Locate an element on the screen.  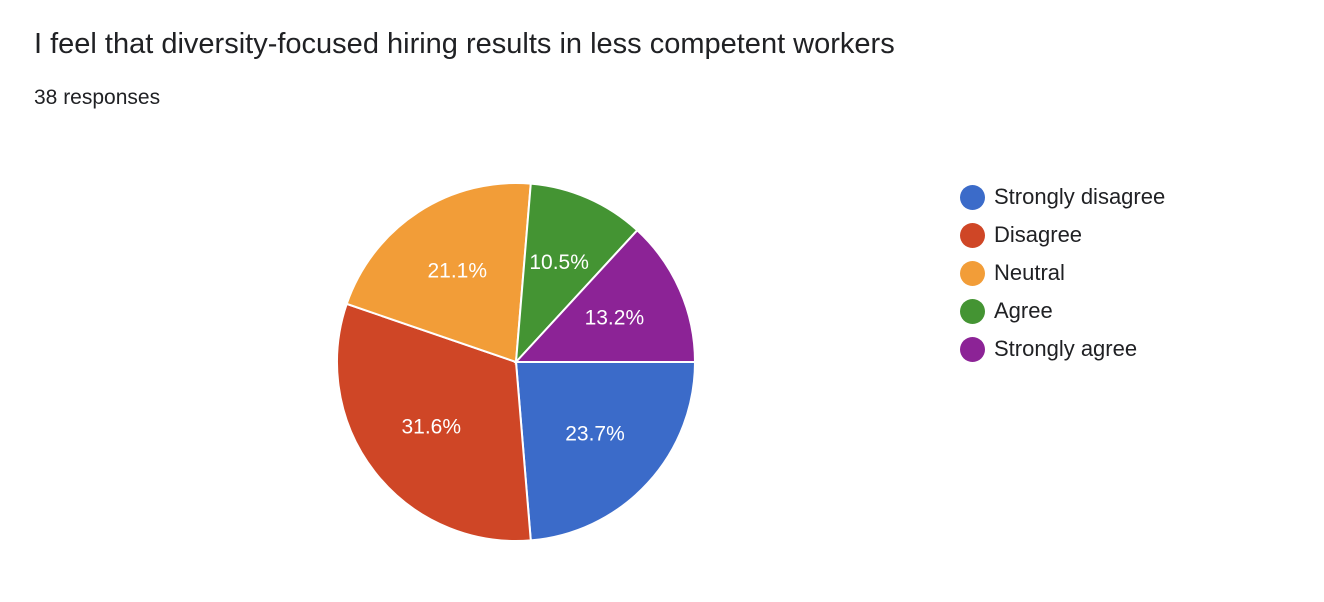
legend-label-strongly-agree: Strongly agree is located at coordinates (1066, 348).